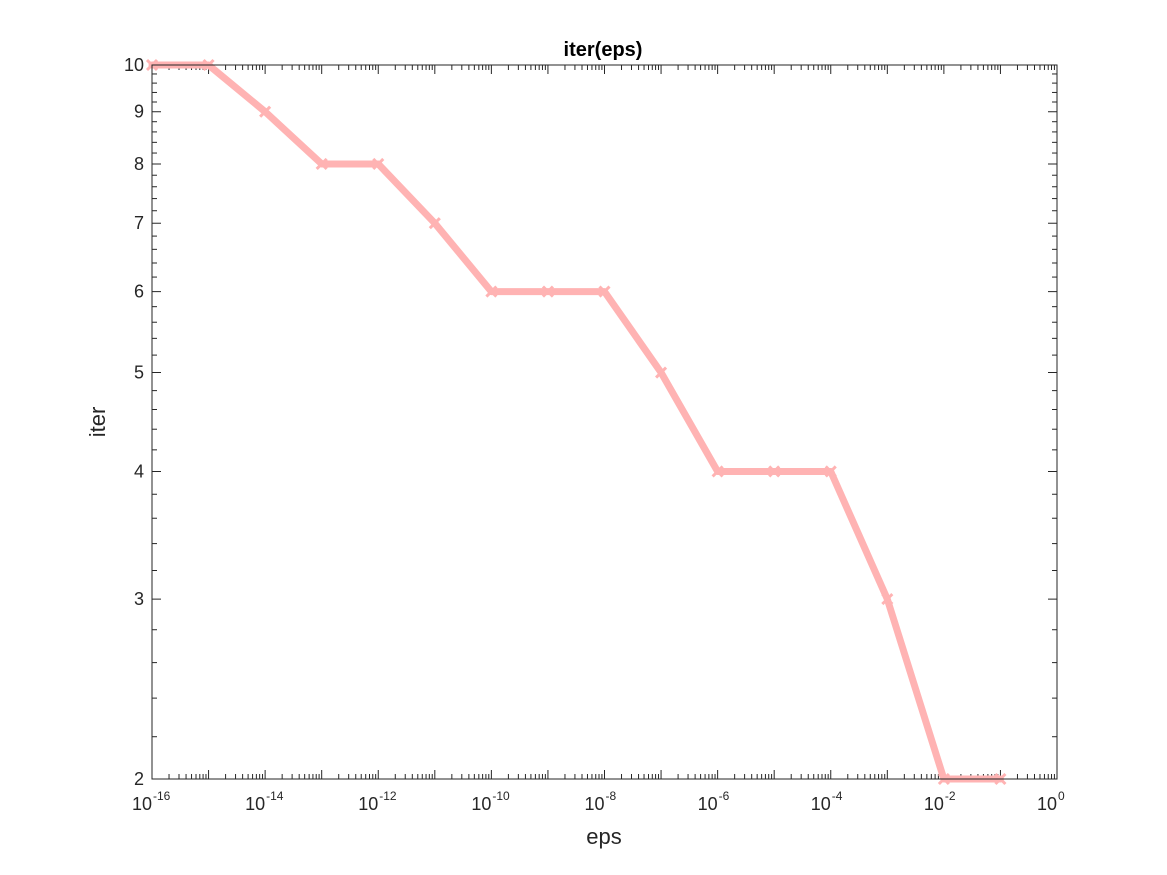 Image resolution: width=1167 pixels, height=875 pixels. Describe the element at coordinates (134, 65) in the screenshot. I see `y-tick-label: 10` at that location.